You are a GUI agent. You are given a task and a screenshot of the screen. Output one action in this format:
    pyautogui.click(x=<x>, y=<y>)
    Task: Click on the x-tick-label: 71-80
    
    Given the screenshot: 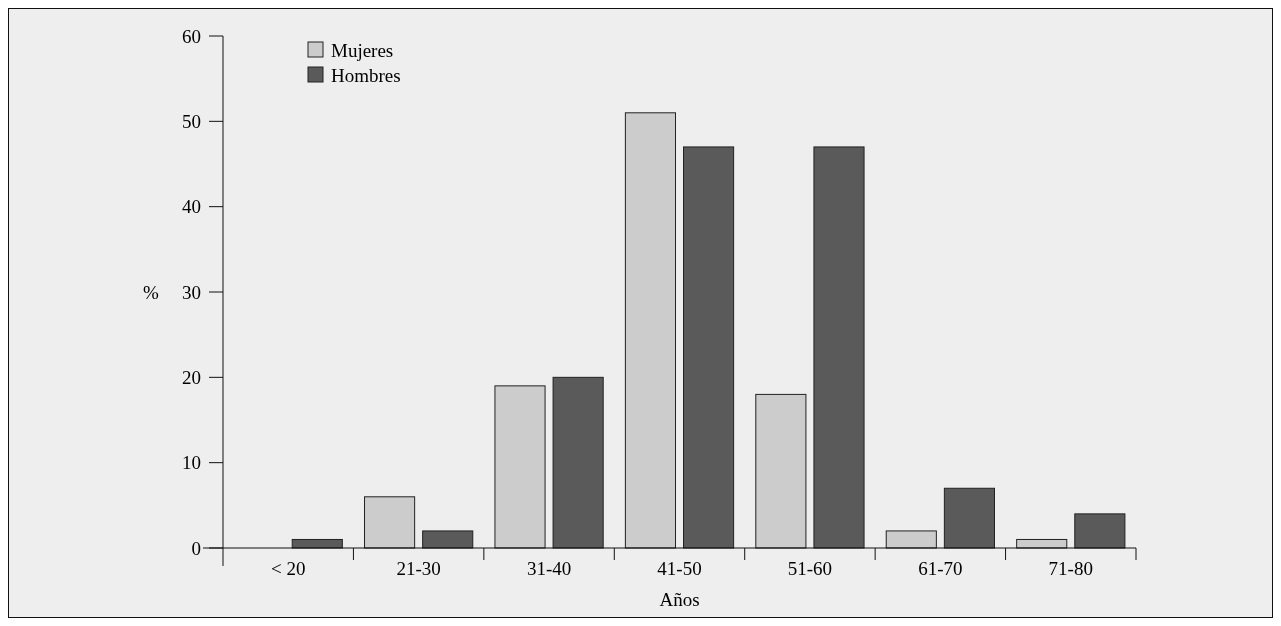 What is the action you would take?
    pyautogui.click(x=1070, y=568)
    